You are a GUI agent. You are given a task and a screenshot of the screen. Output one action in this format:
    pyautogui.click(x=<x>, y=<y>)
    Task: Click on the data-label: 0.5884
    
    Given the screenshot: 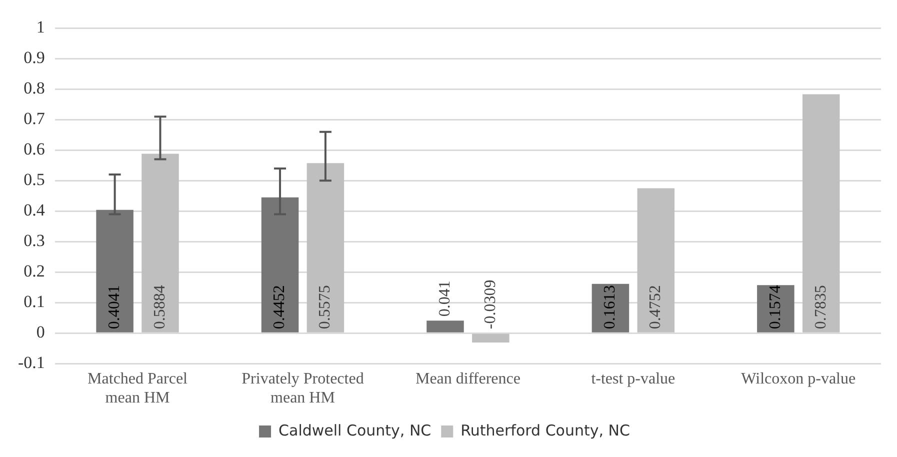 What is the action you would take?
    pyautogui.click(x=159, y=307)
    